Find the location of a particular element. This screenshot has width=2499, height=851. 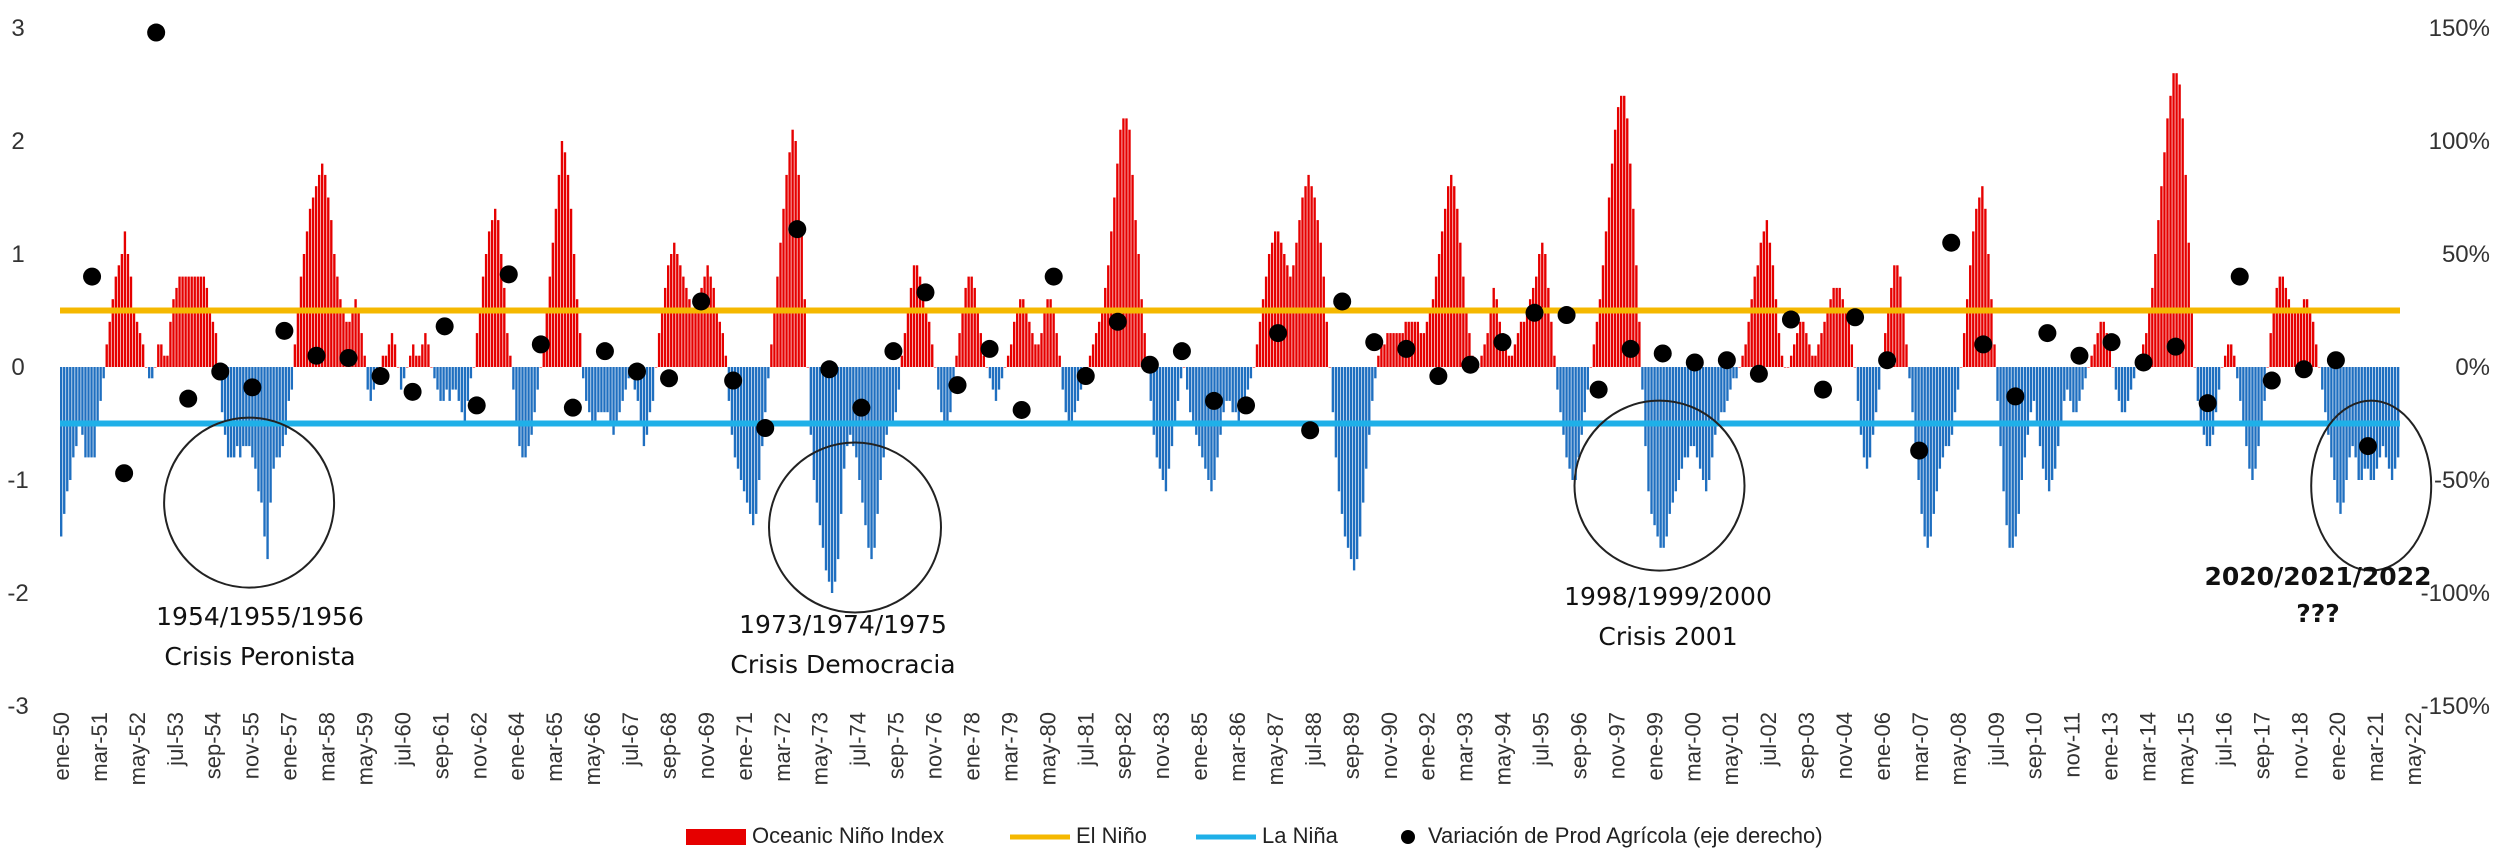

x-tick-label: may-80 is located at coordinates (1047, 748).